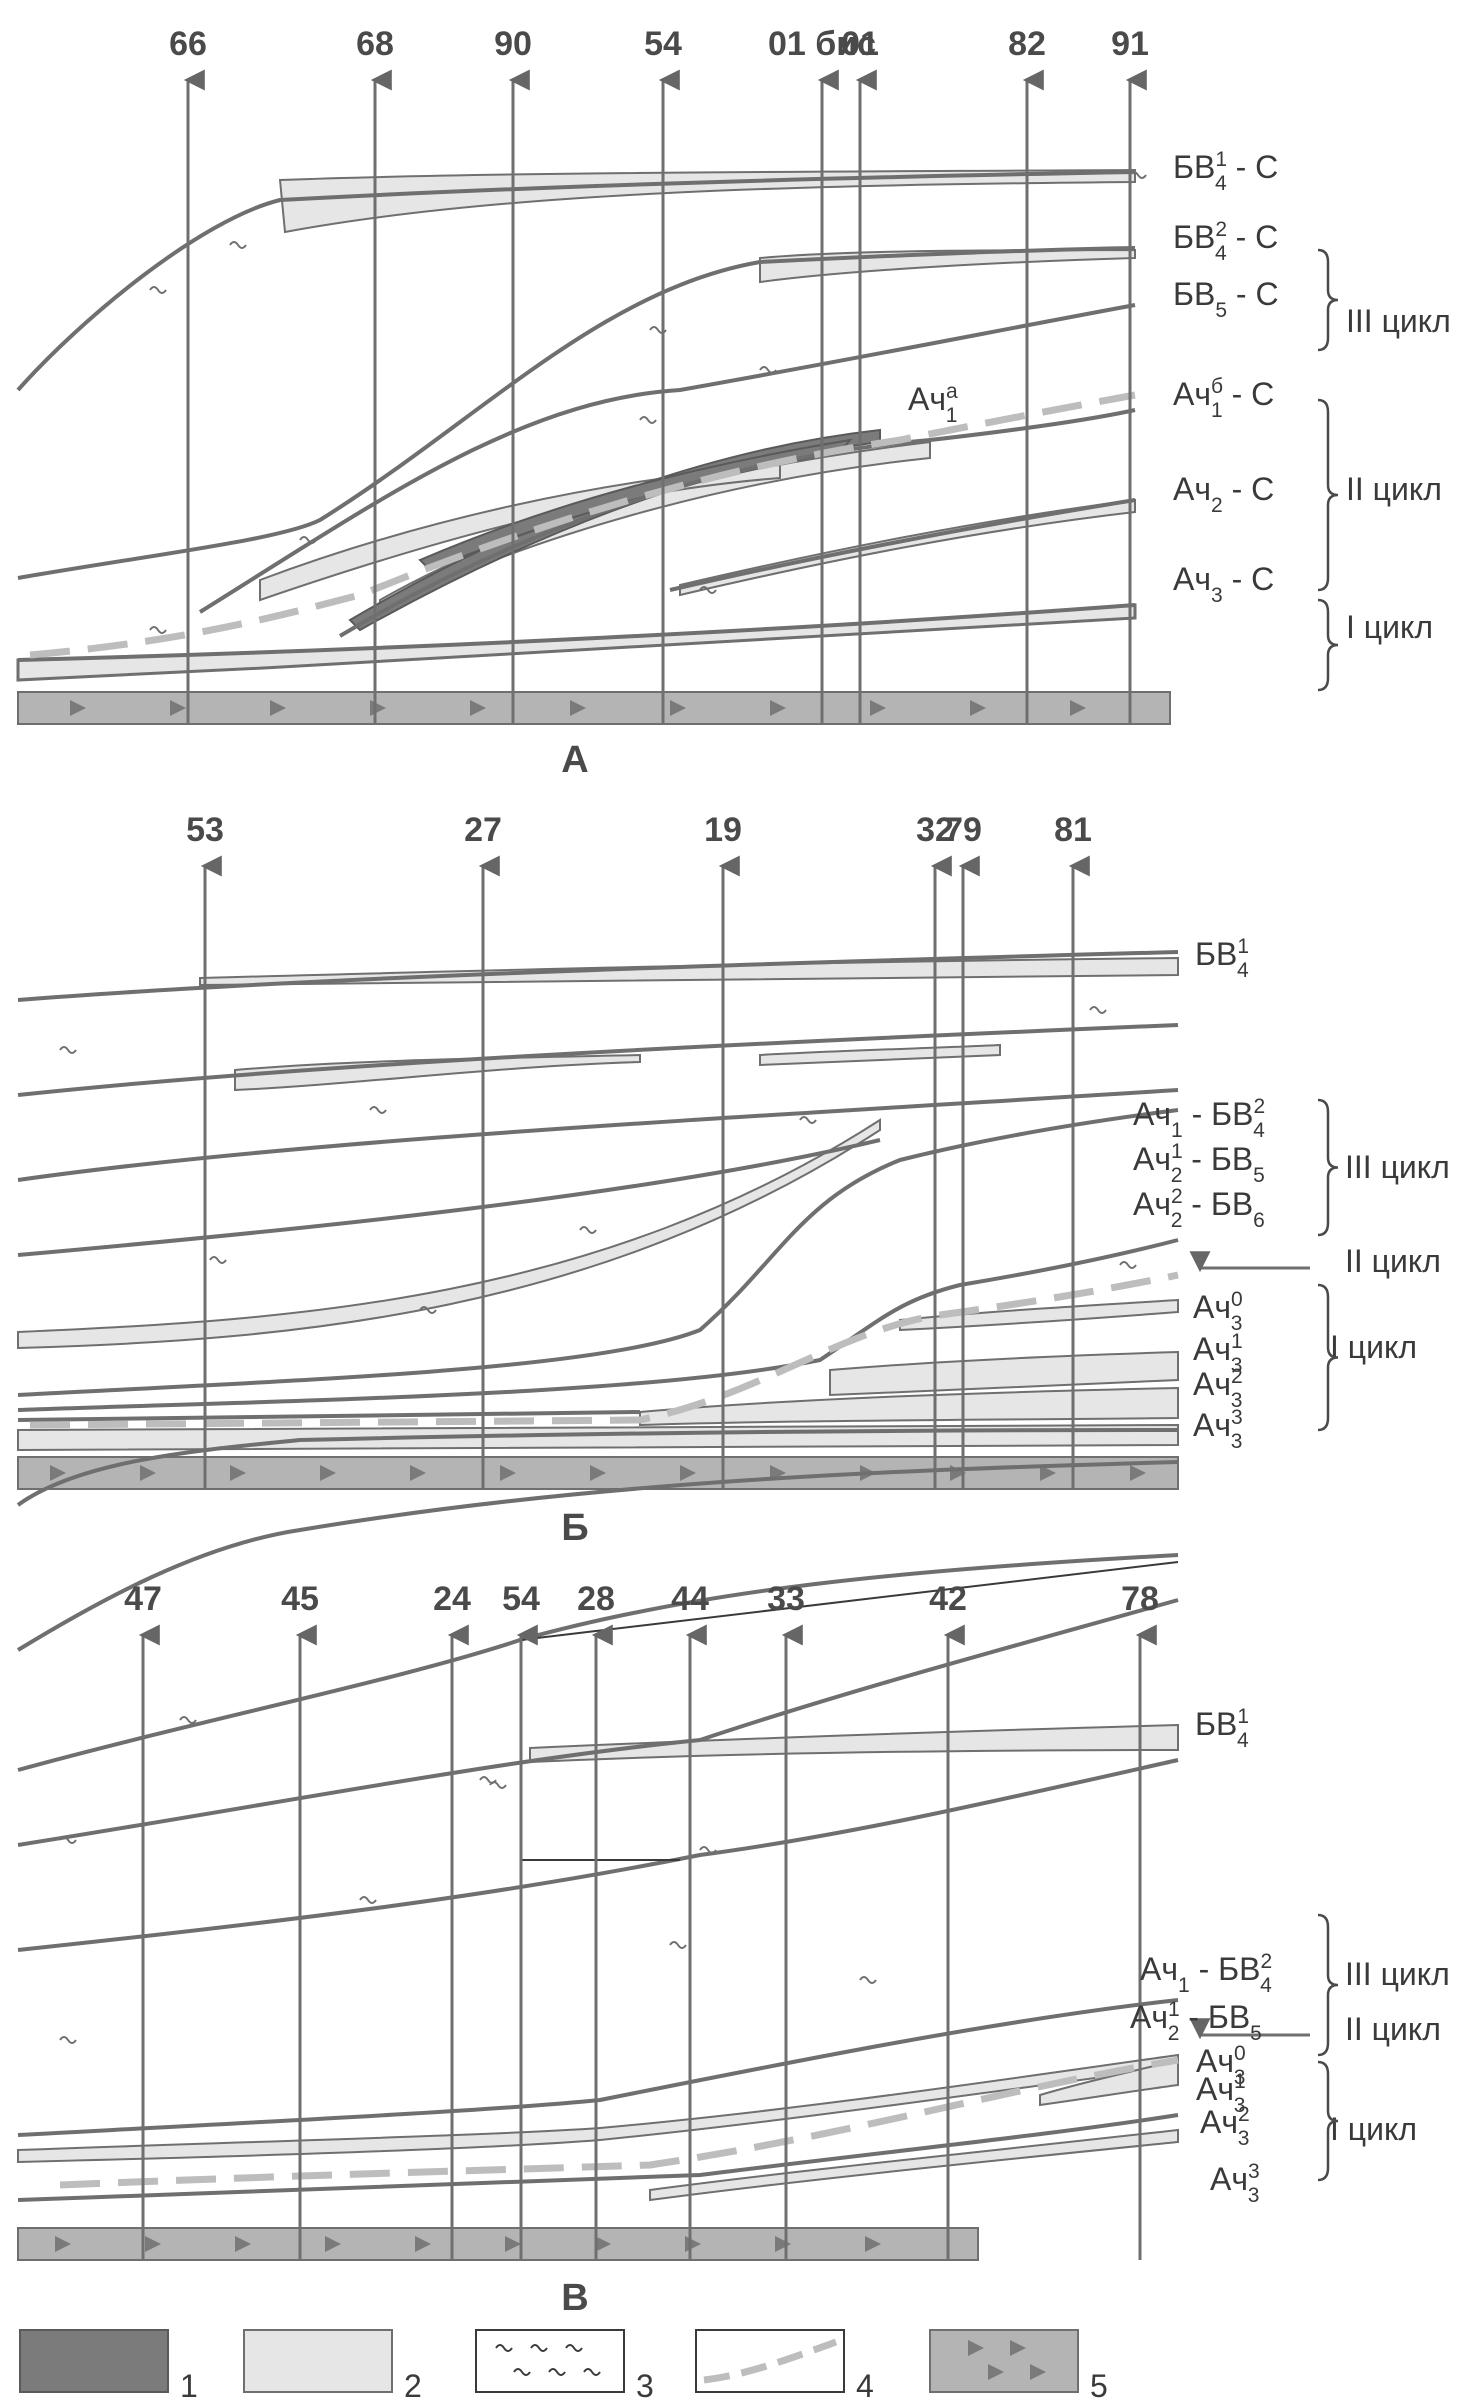 This screenshot has width=1472, height=2401. Describe the element at coordinates (822, 44) in the screenshot. I see `well-label: 01 бис` at that location.